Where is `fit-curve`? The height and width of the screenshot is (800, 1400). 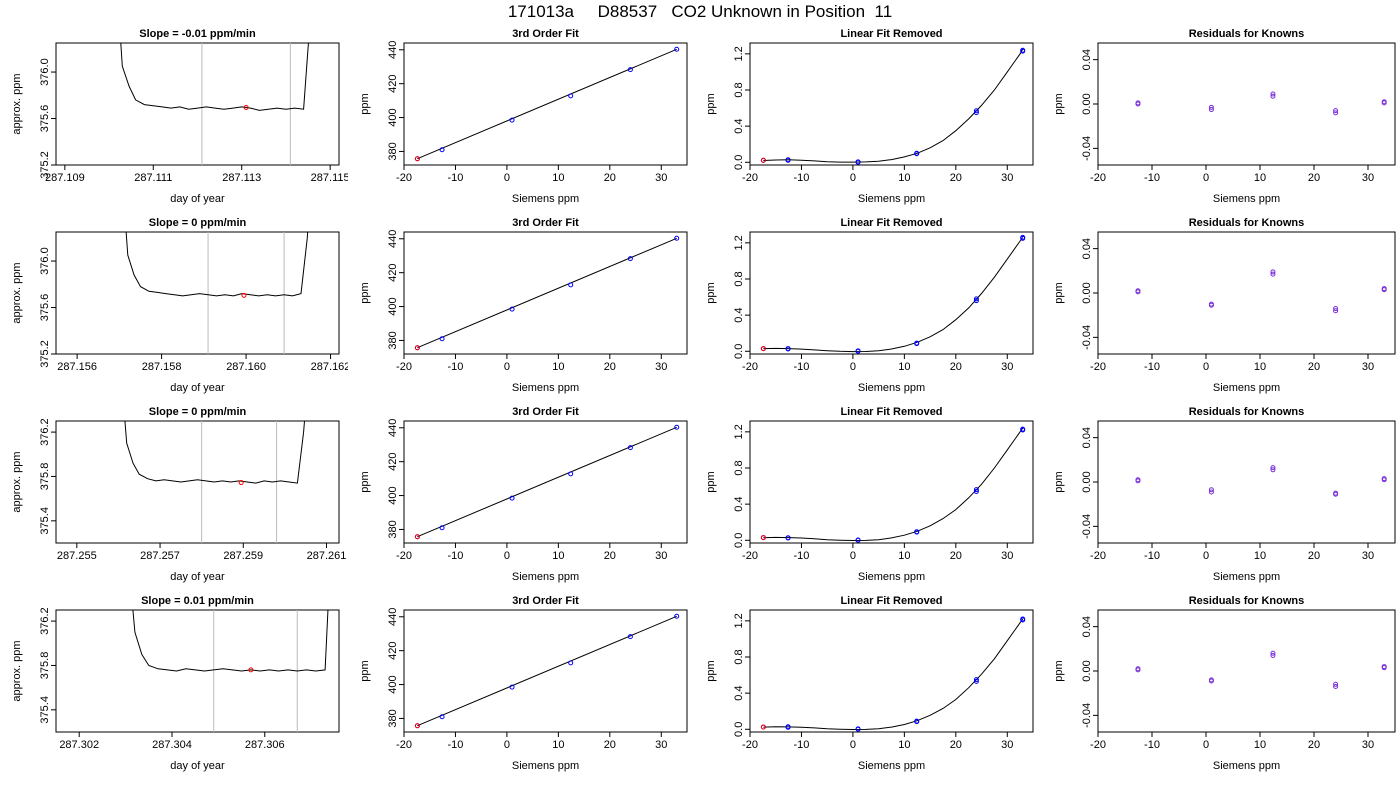
fit-curve is located at coordinates (893, 295).